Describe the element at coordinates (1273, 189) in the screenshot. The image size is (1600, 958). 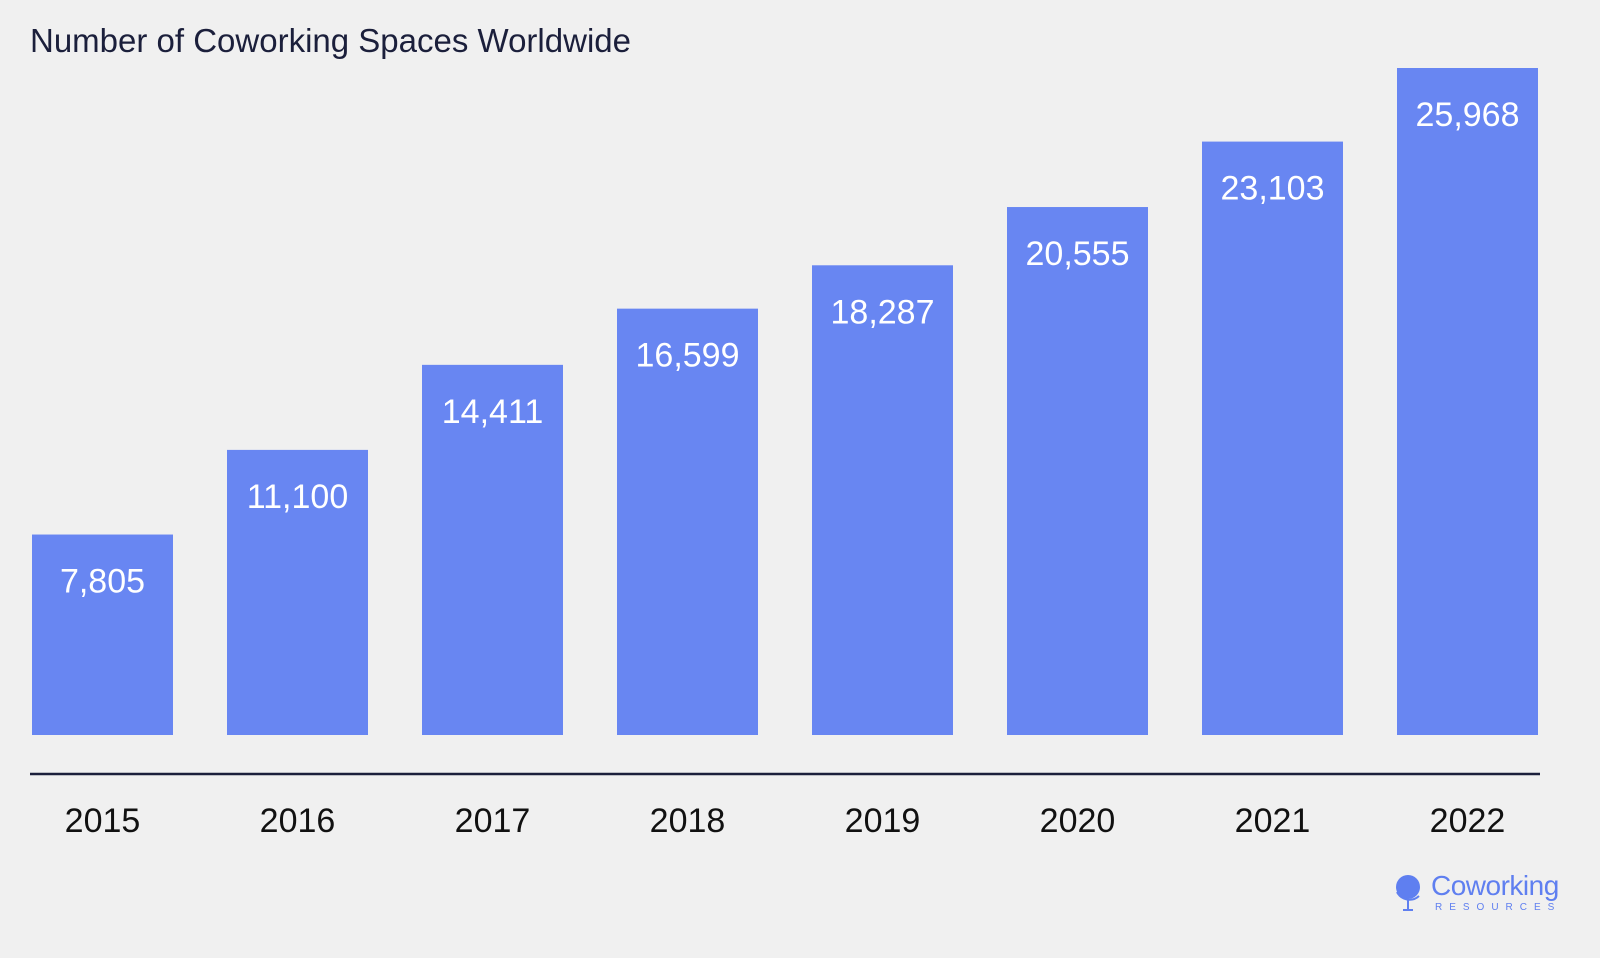
I see `data-label-2021: 23,103` at that location.